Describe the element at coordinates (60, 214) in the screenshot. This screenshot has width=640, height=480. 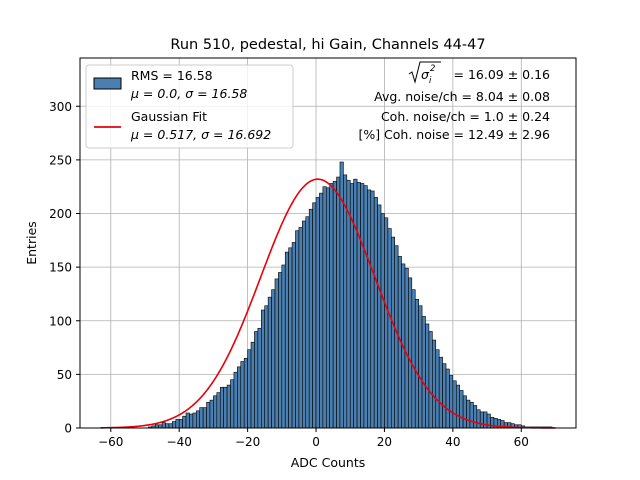
I see `y-tick-label: 200` at that location.